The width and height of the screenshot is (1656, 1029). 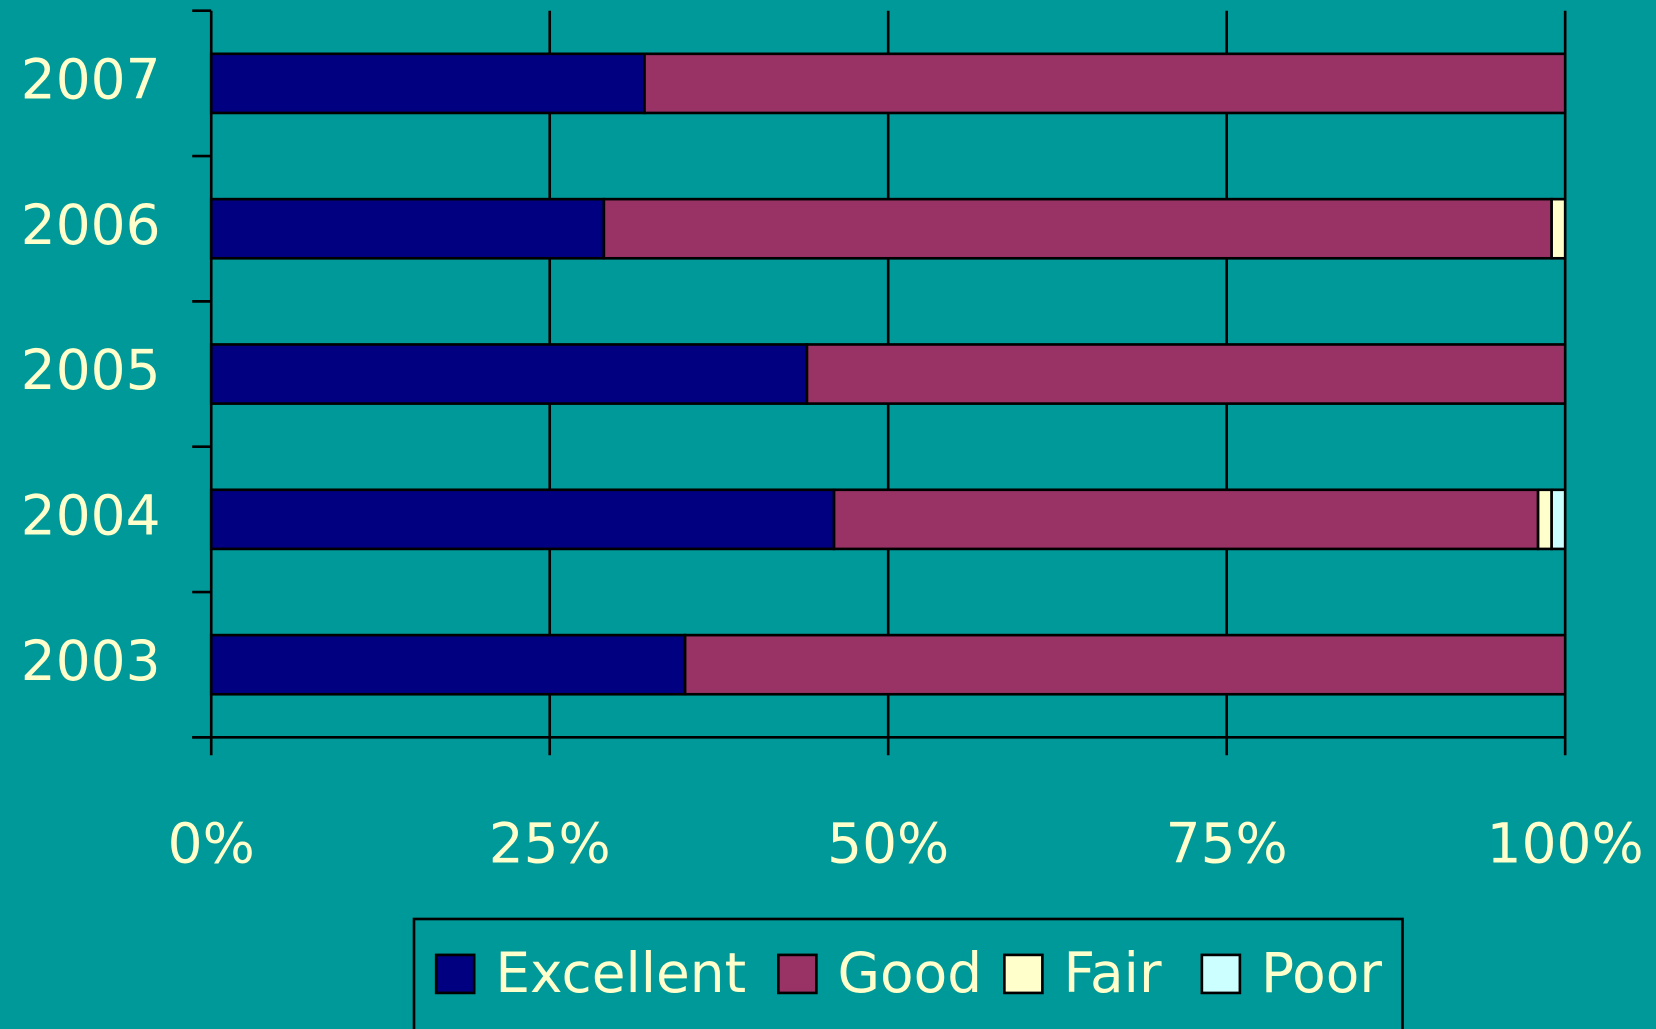 I want to click on y-tick-label: 2004, so click(x=91, y=515).